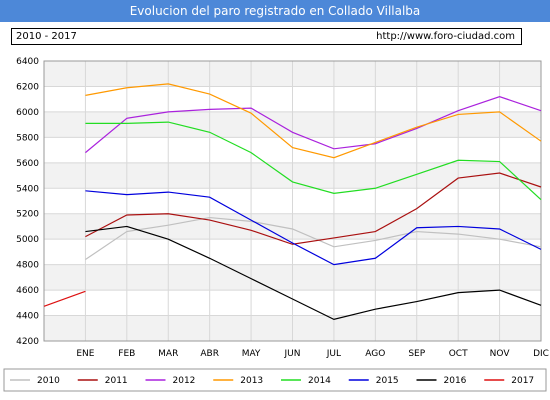 The height and width of the screenshot is (400, 550). I want to click on y-tick-label: 6000, so click(27, 113).